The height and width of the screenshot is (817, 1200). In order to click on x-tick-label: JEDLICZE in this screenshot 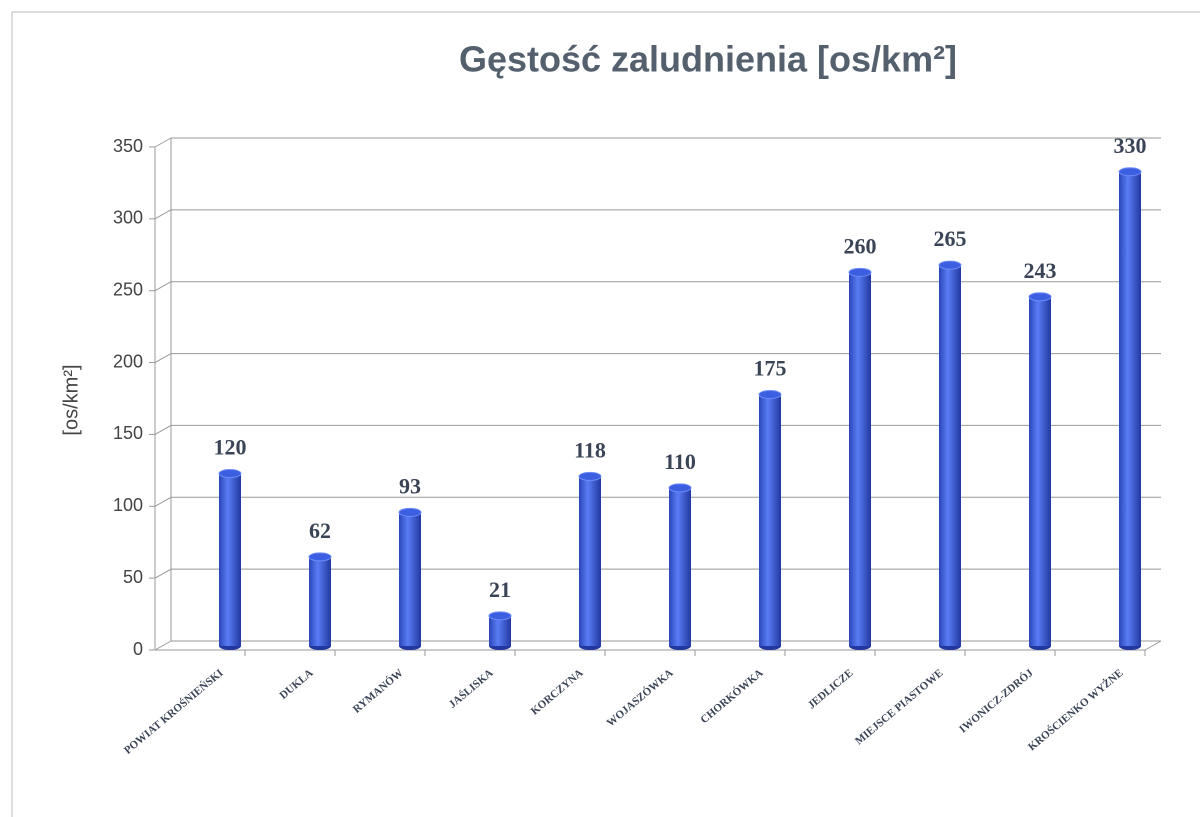, I will do `click(831, 689)`.